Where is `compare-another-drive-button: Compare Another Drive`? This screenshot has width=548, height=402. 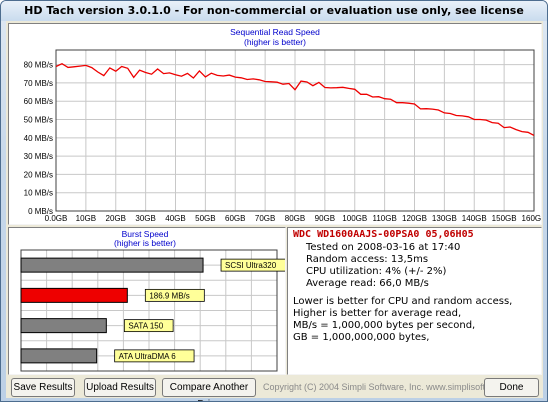 compare-another-drive-button: Compare Another Drive is located at coordinates (209, 389).